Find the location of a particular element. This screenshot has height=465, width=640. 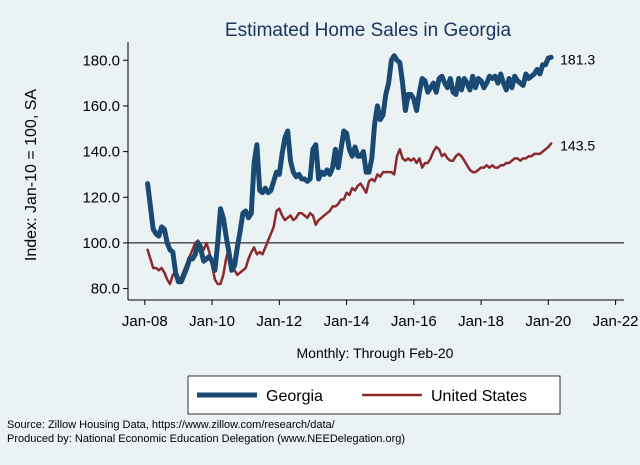

y-tick-label: 160.0 is located at coordinates (101, 106).